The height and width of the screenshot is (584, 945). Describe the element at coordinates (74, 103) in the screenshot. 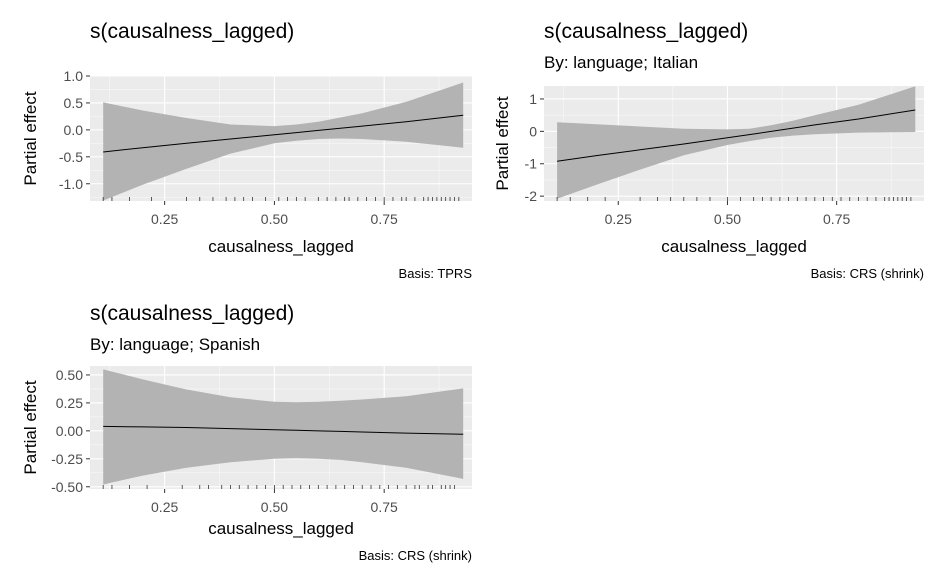

I see `y-tick-label: 0.5` at that location.